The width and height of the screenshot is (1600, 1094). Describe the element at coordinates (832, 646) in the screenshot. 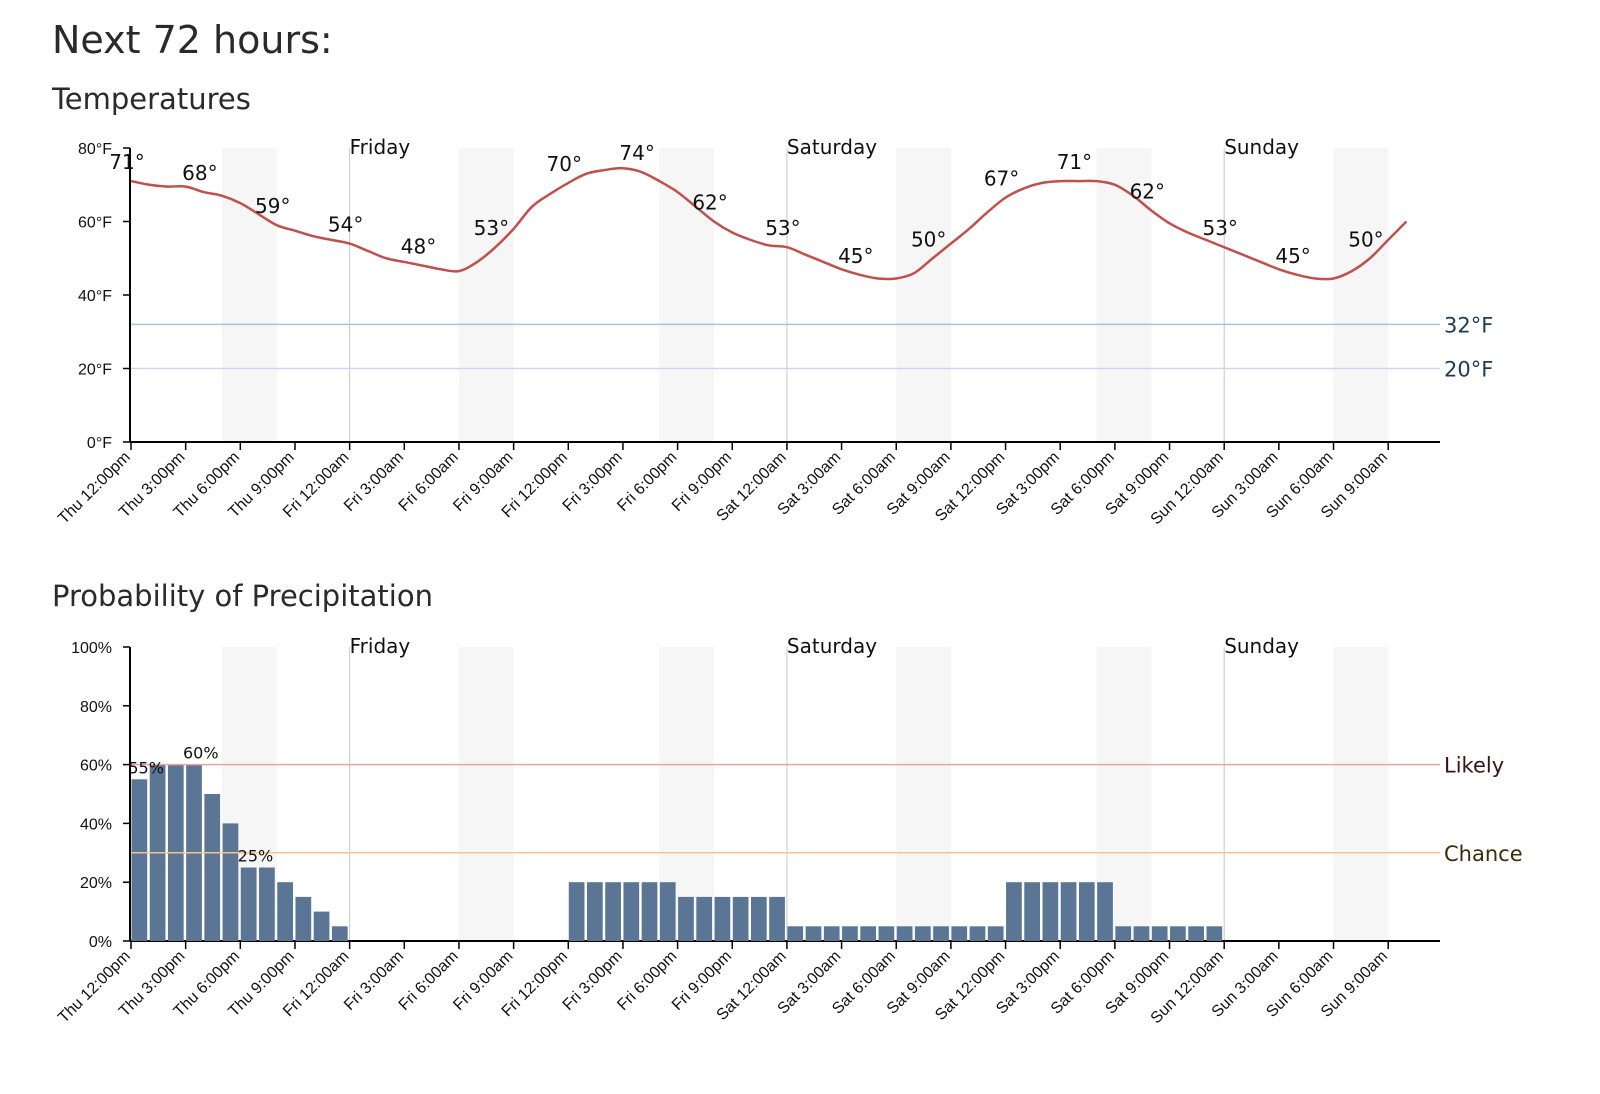

I see `precip-day-label: Saturday` at that location.